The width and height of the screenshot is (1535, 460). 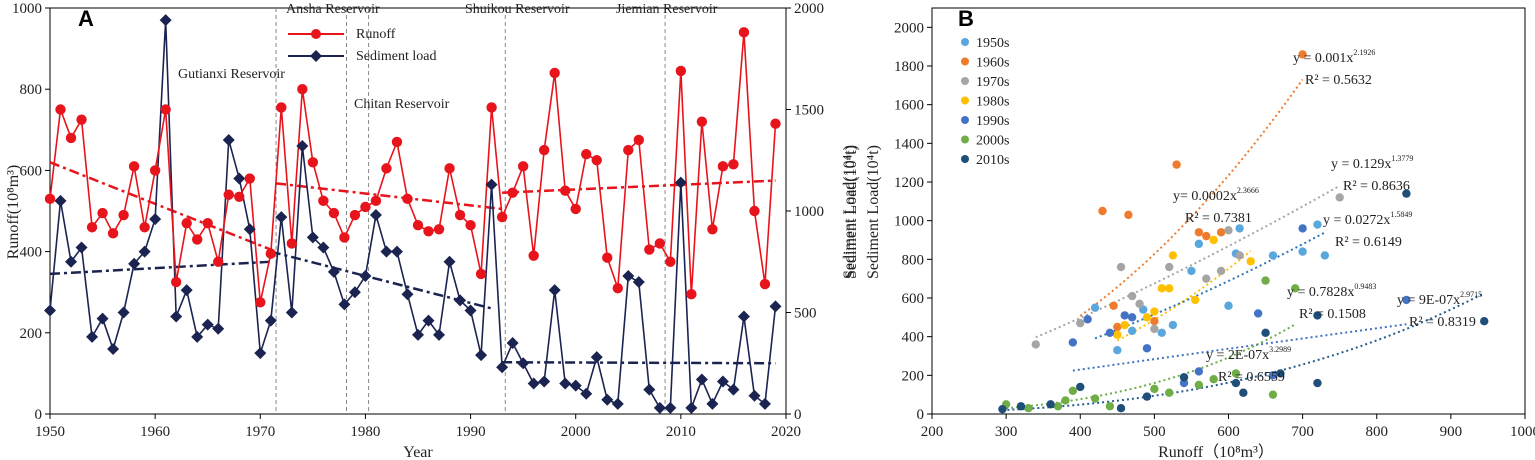 I want to click on panel-b-outer-y-axis-title: Sediment Load(10⁴t), so click(x=849, y=212).